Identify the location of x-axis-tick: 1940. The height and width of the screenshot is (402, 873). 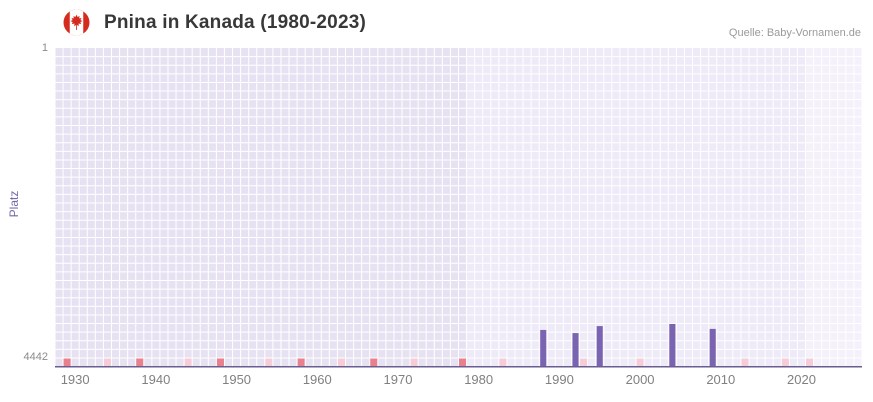
(155, 379).